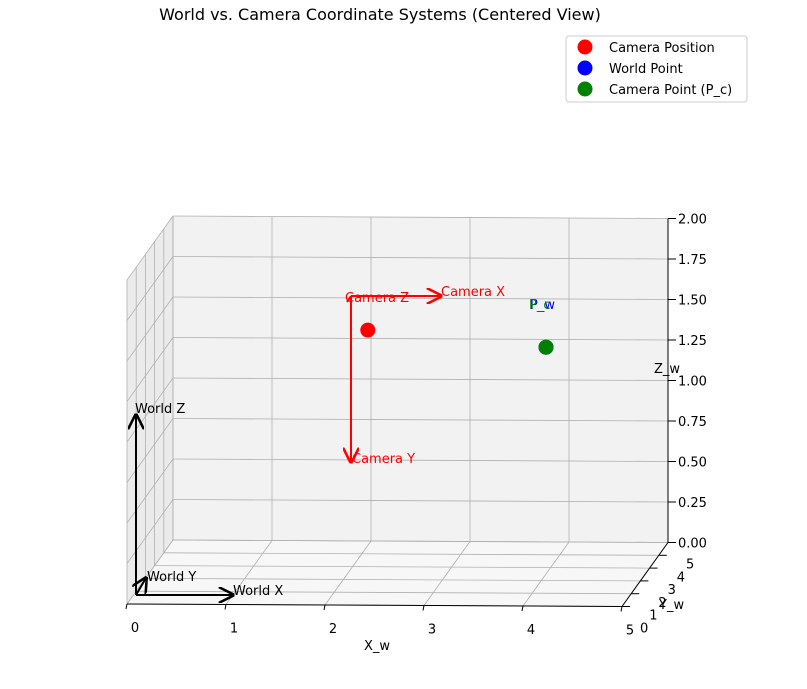 This screenshot has height=689, width=807. I want to click on z-tick-label: 0.50, so click(692, 463).